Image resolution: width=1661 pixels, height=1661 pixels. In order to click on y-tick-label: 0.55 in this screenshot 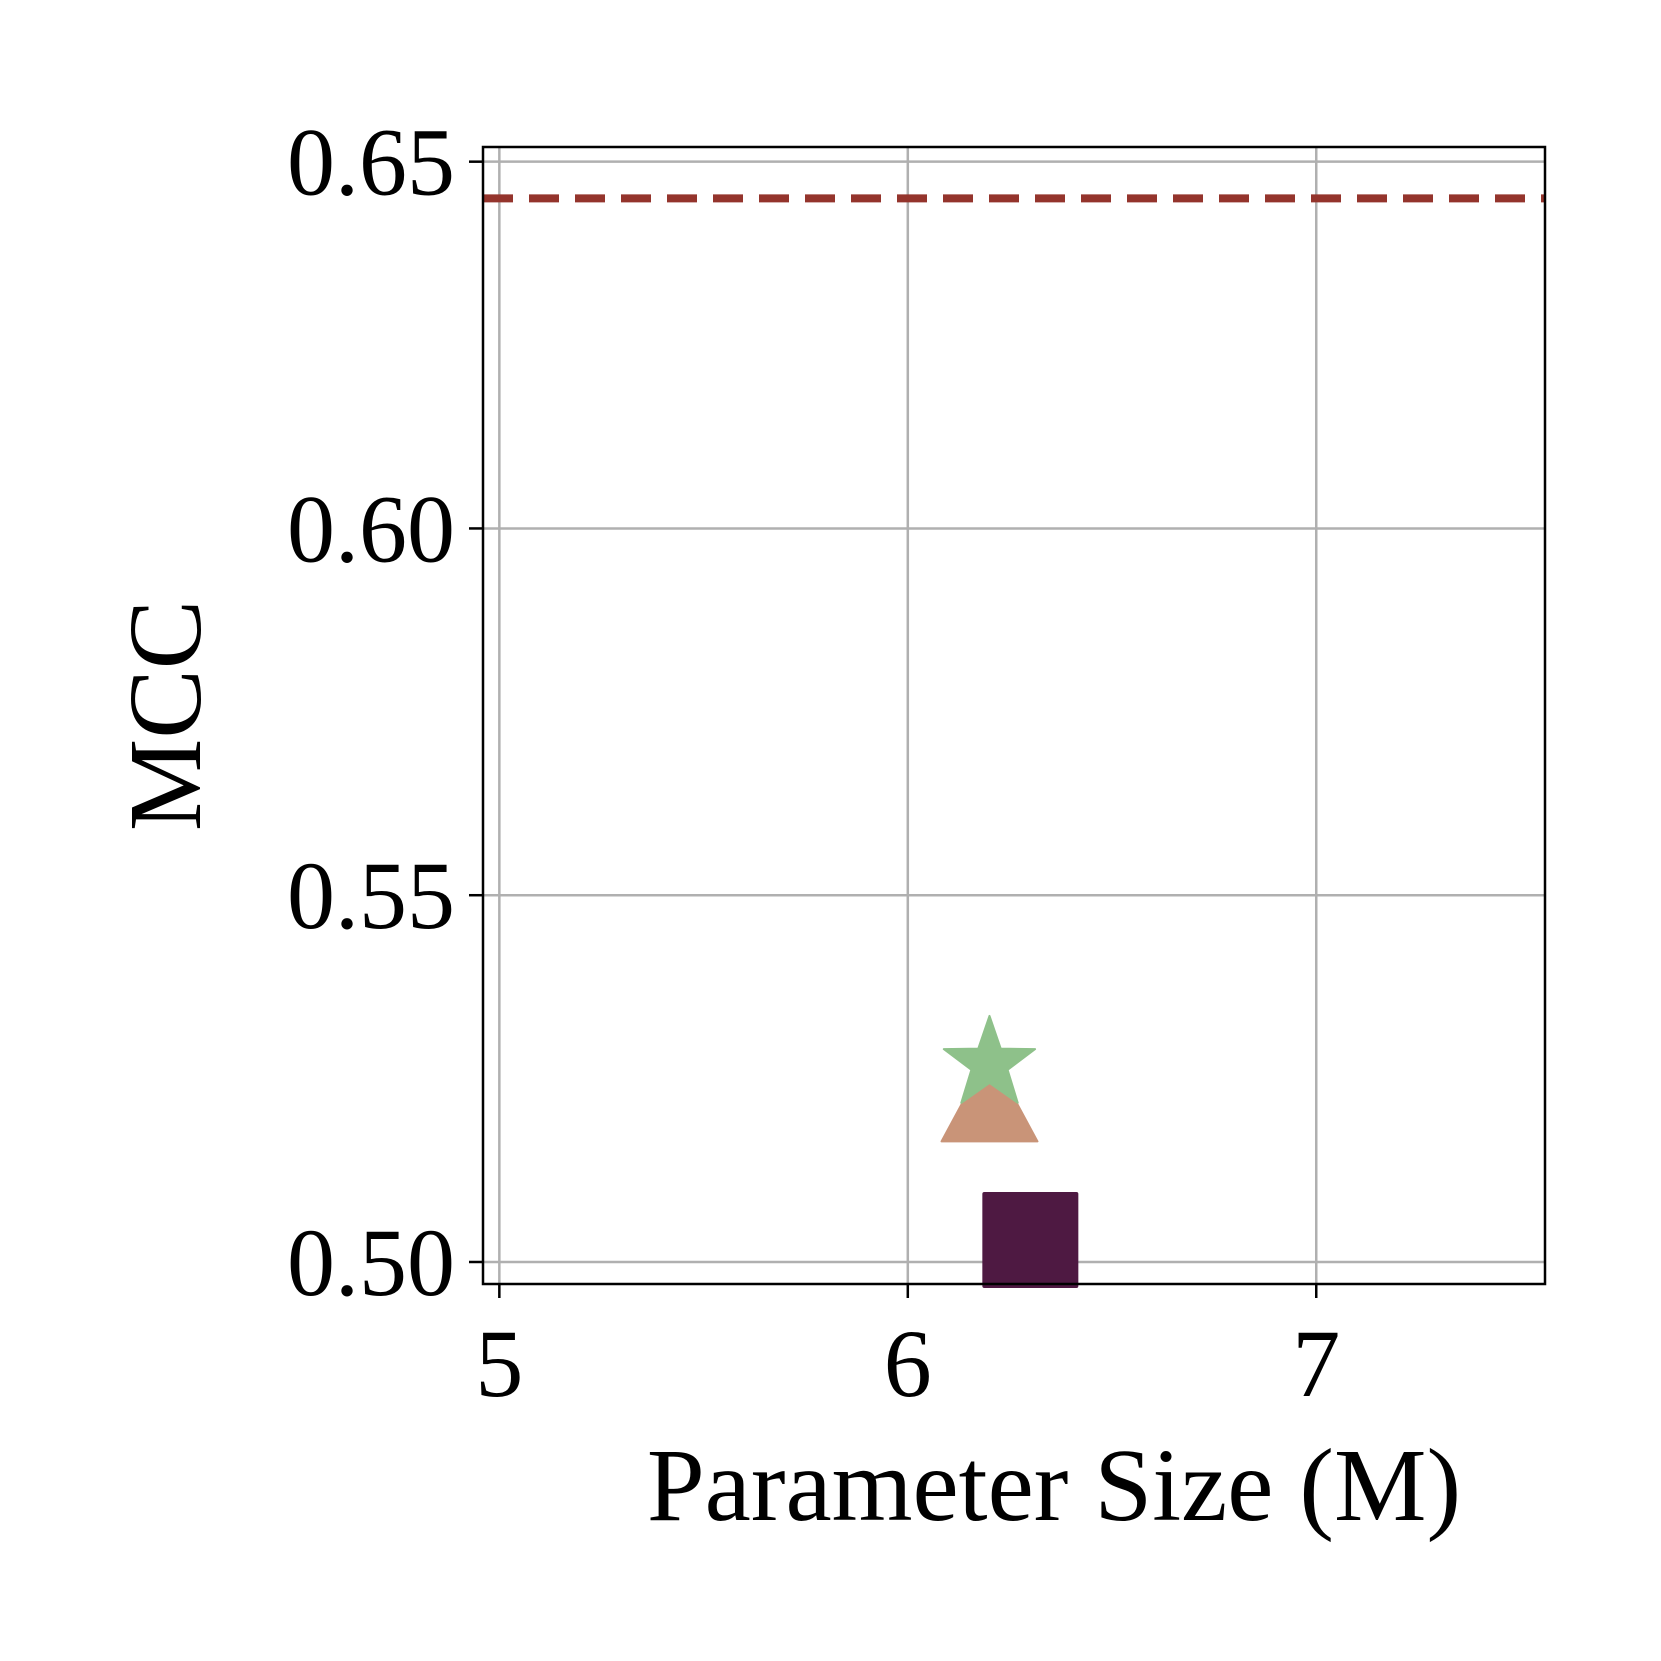, I will do `click(371, 895)`.